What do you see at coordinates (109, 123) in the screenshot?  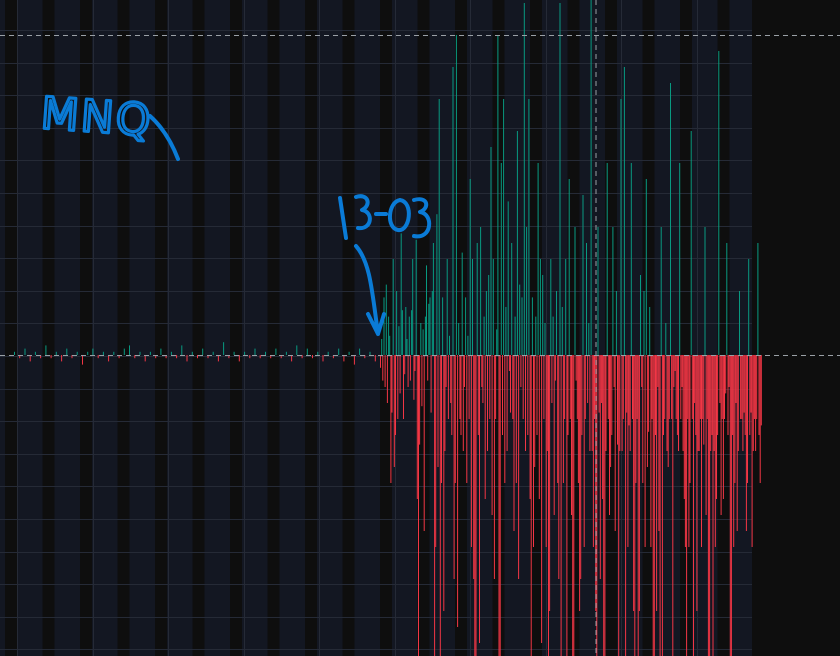 I see `annotation-mnq: MNQ` at bounding box center [109, 123].